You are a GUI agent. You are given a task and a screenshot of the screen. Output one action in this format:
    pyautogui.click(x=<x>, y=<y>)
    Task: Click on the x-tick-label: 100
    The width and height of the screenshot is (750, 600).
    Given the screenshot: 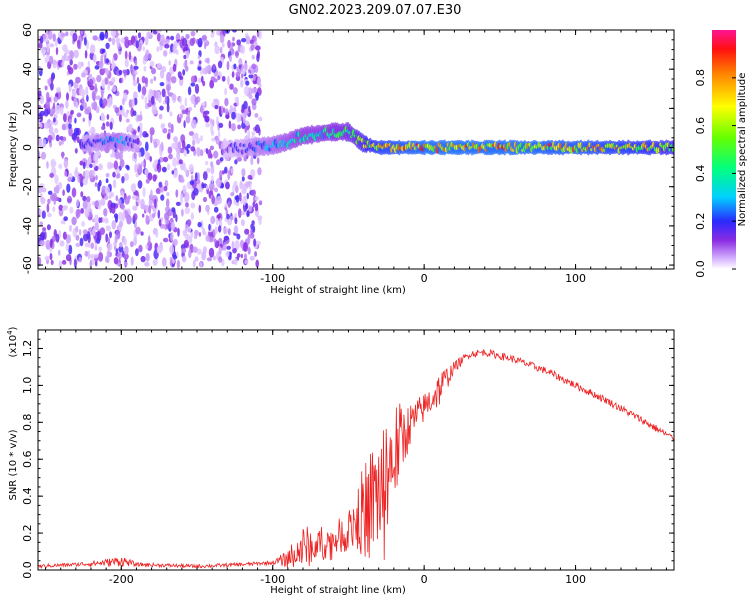 What is the action you would take?
    pyautogui.click(x=575, y=579)
    